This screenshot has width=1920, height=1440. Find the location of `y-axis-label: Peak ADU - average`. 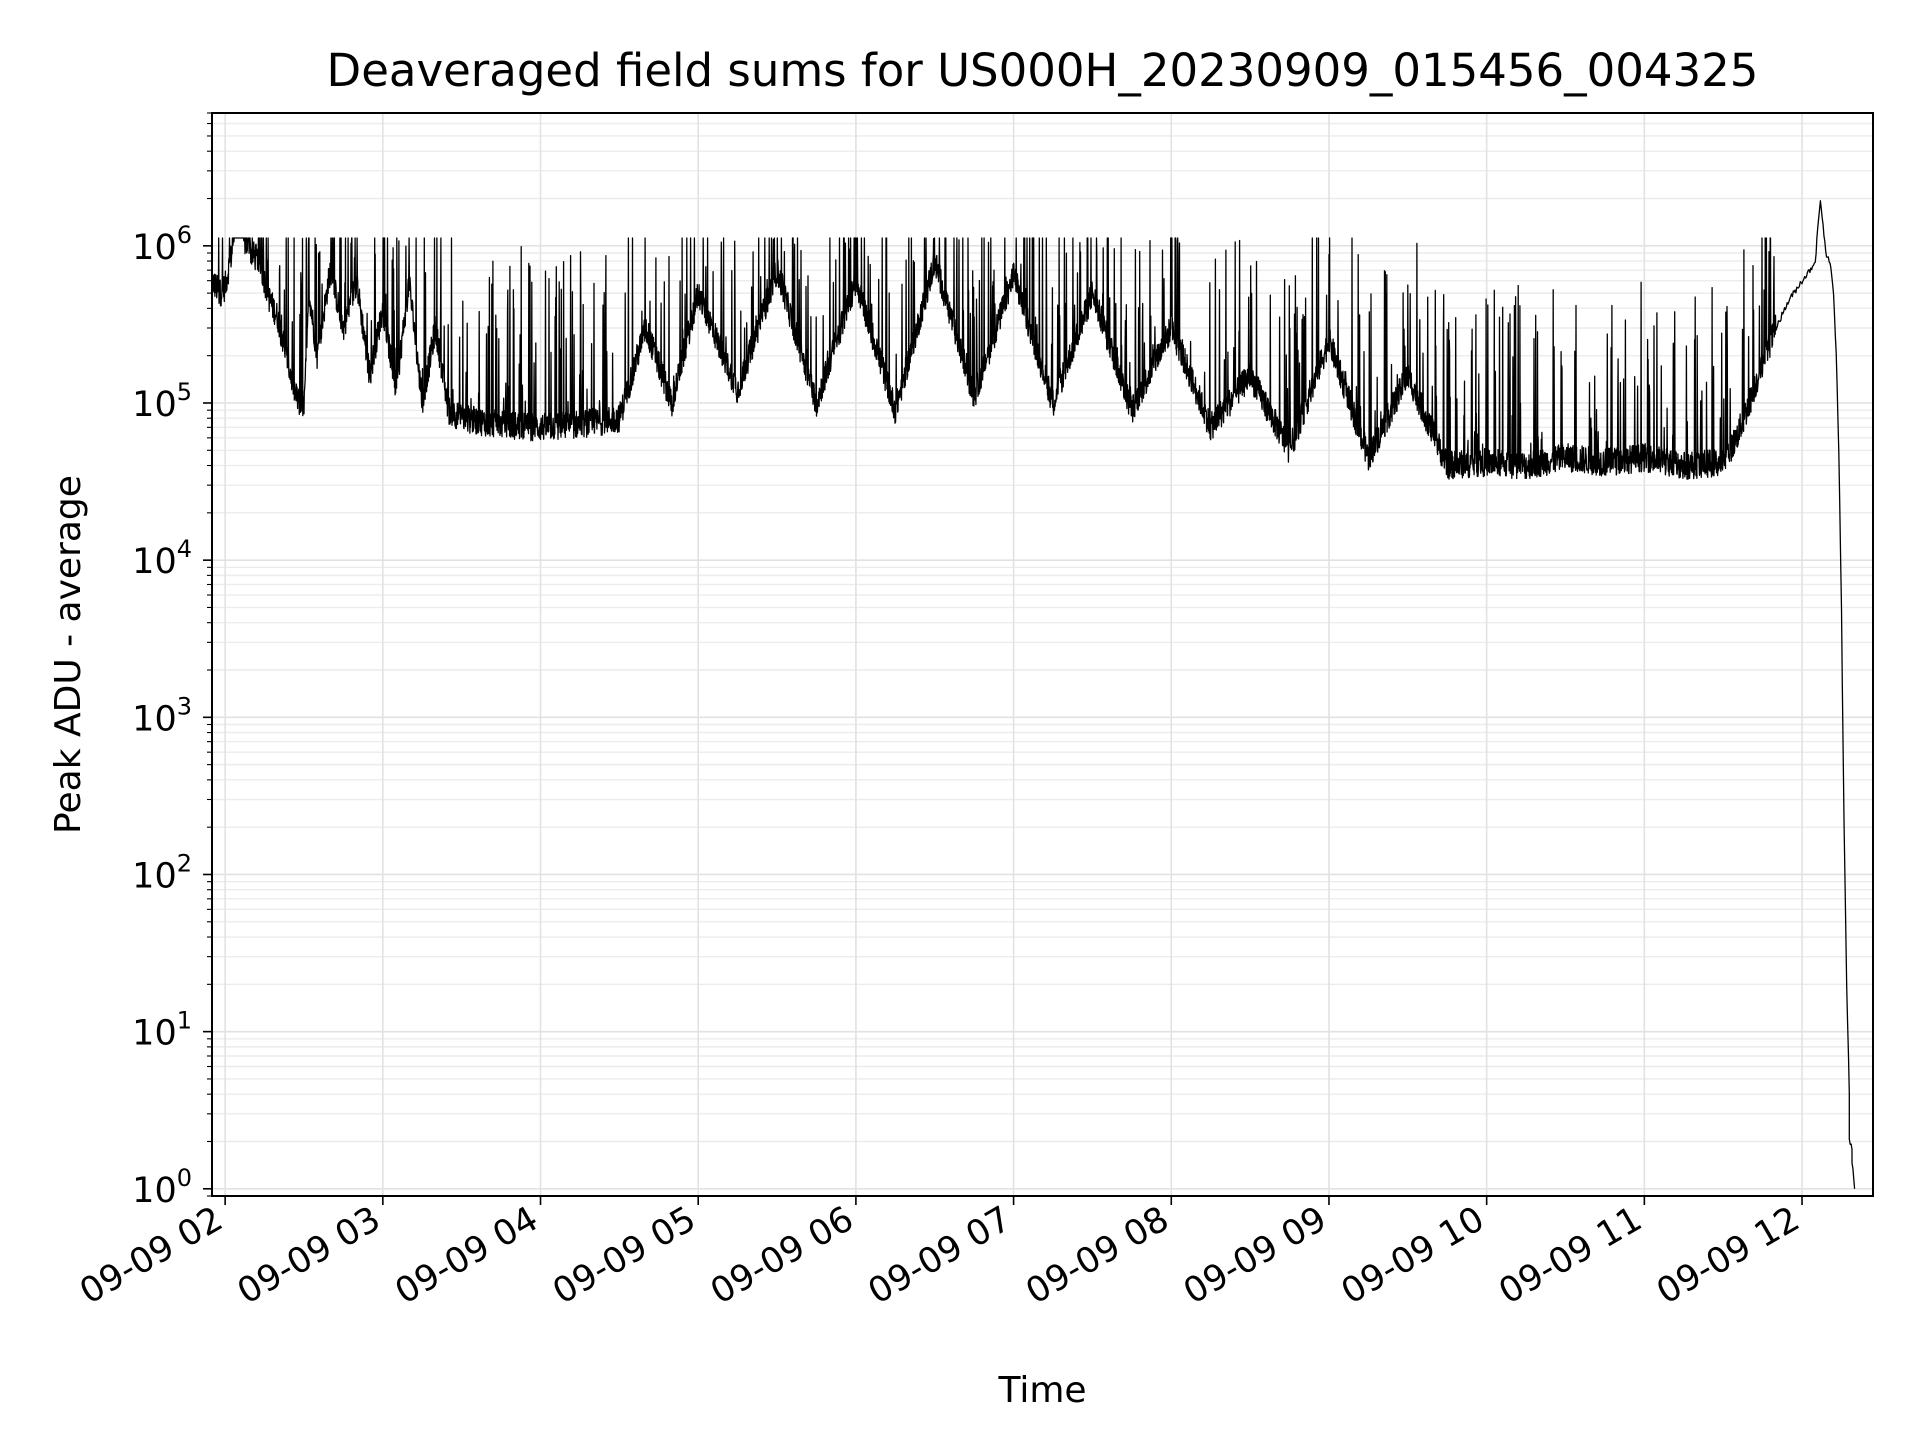

y-axis-label: Peak ADU - average is located at coordinates (68, 654).